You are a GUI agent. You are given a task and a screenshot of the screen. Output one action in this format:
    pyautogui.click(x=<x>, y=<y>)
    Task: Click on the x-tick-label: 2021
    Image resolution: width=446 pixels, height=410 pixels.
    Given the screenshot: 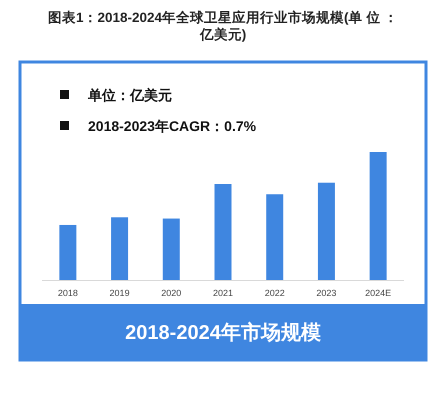 What is the action you would take?
    pyautogui.click(x=223, y=293)
    